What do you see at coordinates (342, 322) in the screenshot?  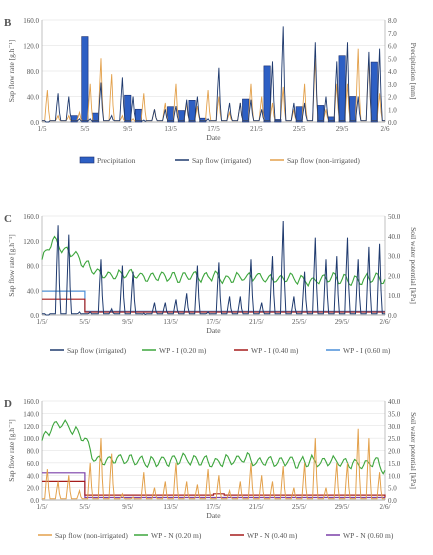 I see `x-tick-label: 29/5/` at bounding box center [342, 322].